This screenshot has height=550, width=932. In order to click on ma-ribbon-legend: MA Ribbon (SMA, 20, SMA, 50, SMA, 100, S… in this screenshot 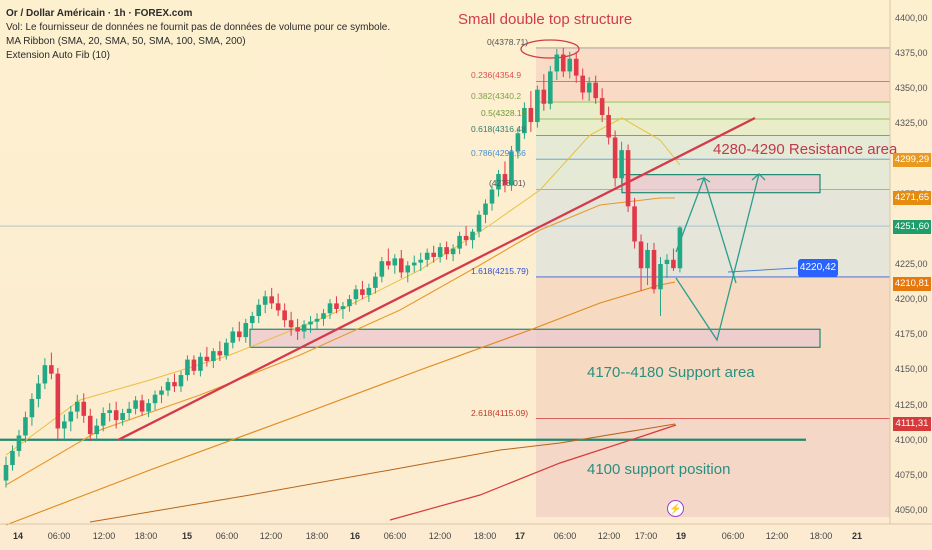, I will do `click(126, 41)`.